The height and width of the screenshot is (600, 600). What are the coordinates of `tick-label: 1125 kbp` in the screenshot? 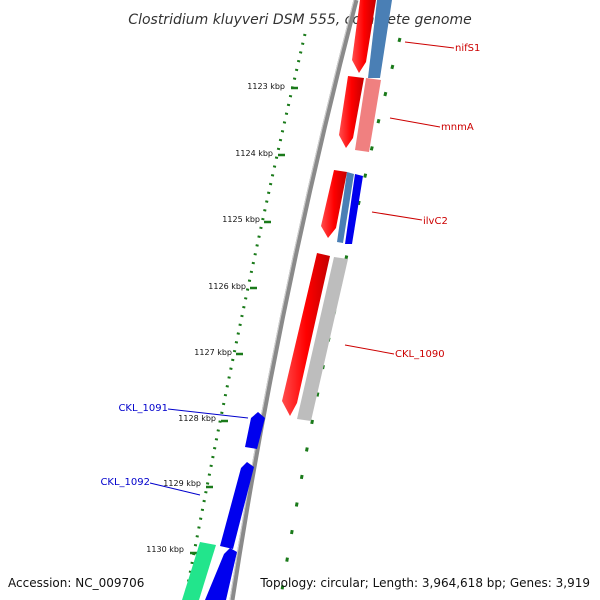 It's located at (241, 219).